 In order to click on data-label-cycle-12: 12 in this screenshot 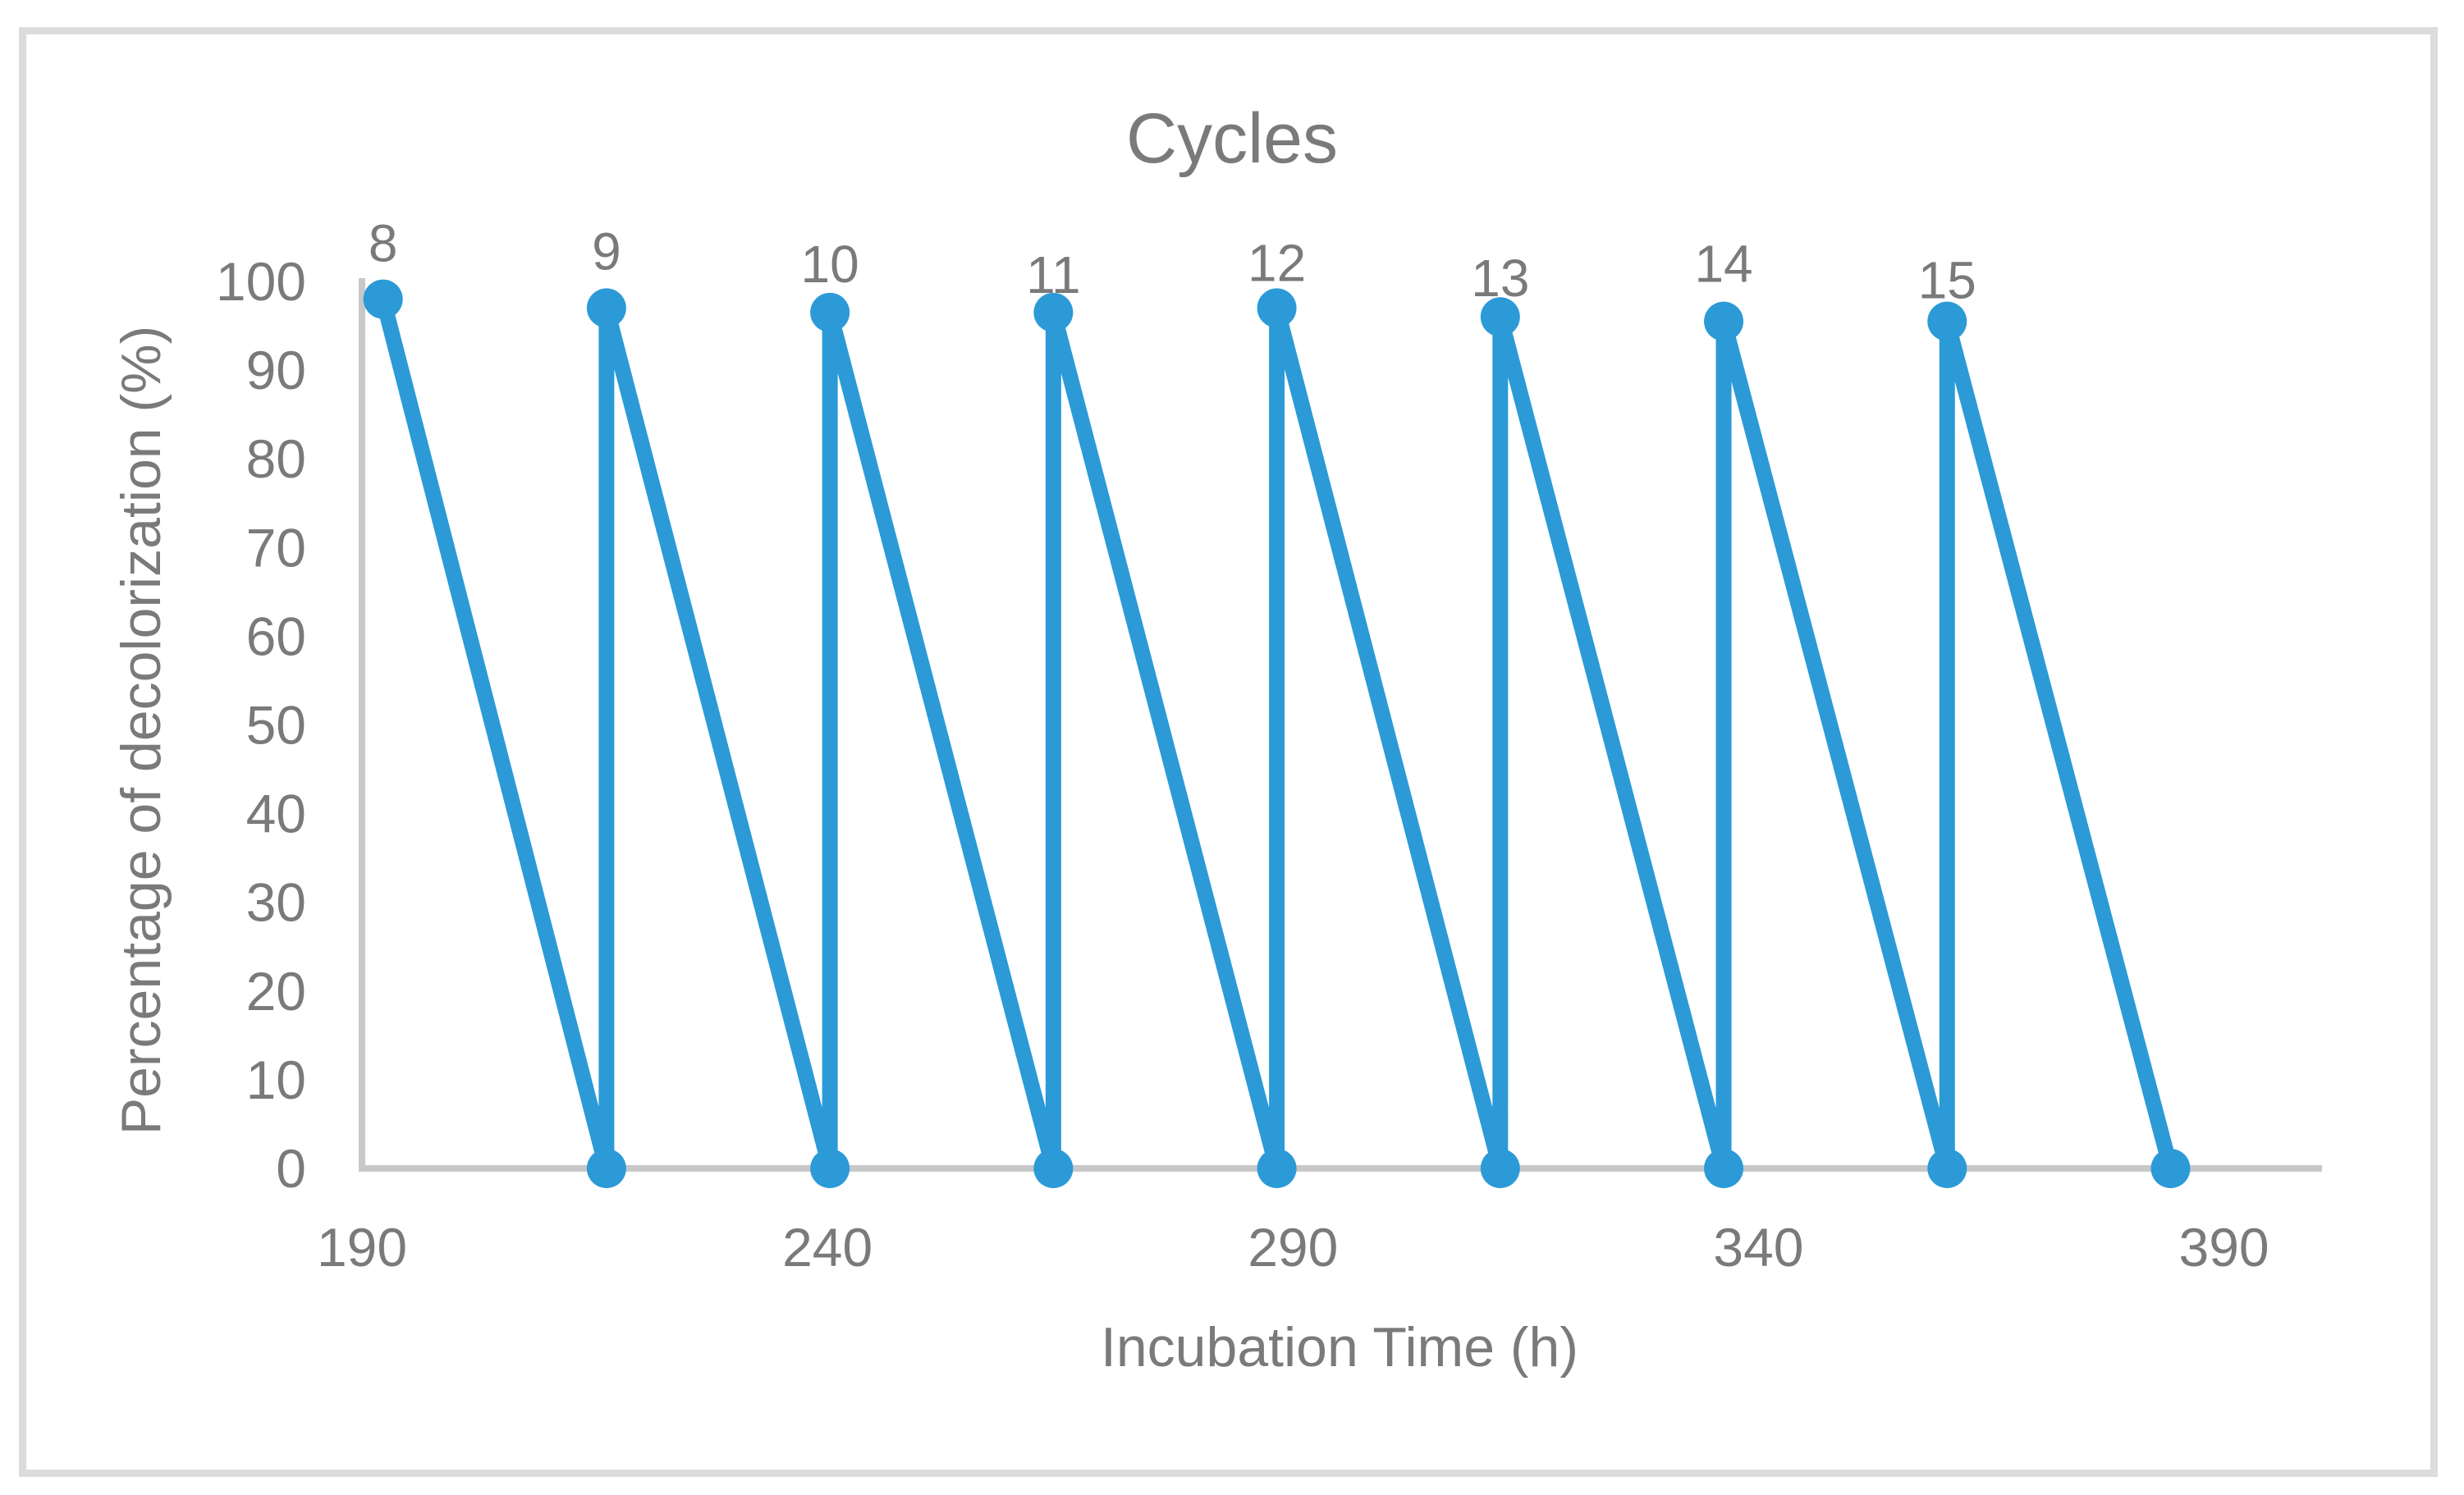, I will do `click(1277, 262)`.